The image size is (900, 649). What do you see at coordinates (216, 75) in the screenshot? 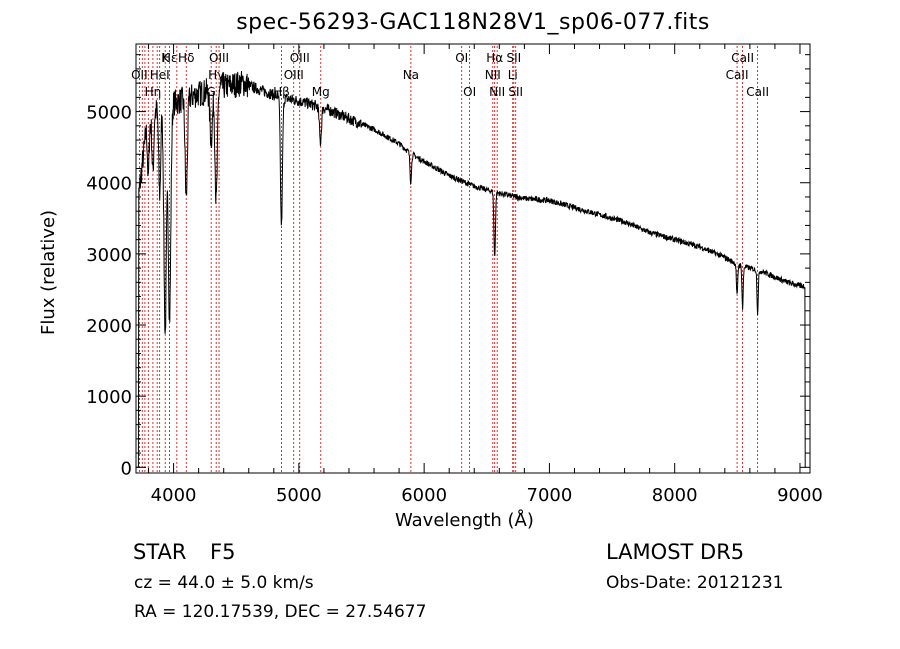
I see `line-marker-label: Hγ` at bounding box center [216, 75].